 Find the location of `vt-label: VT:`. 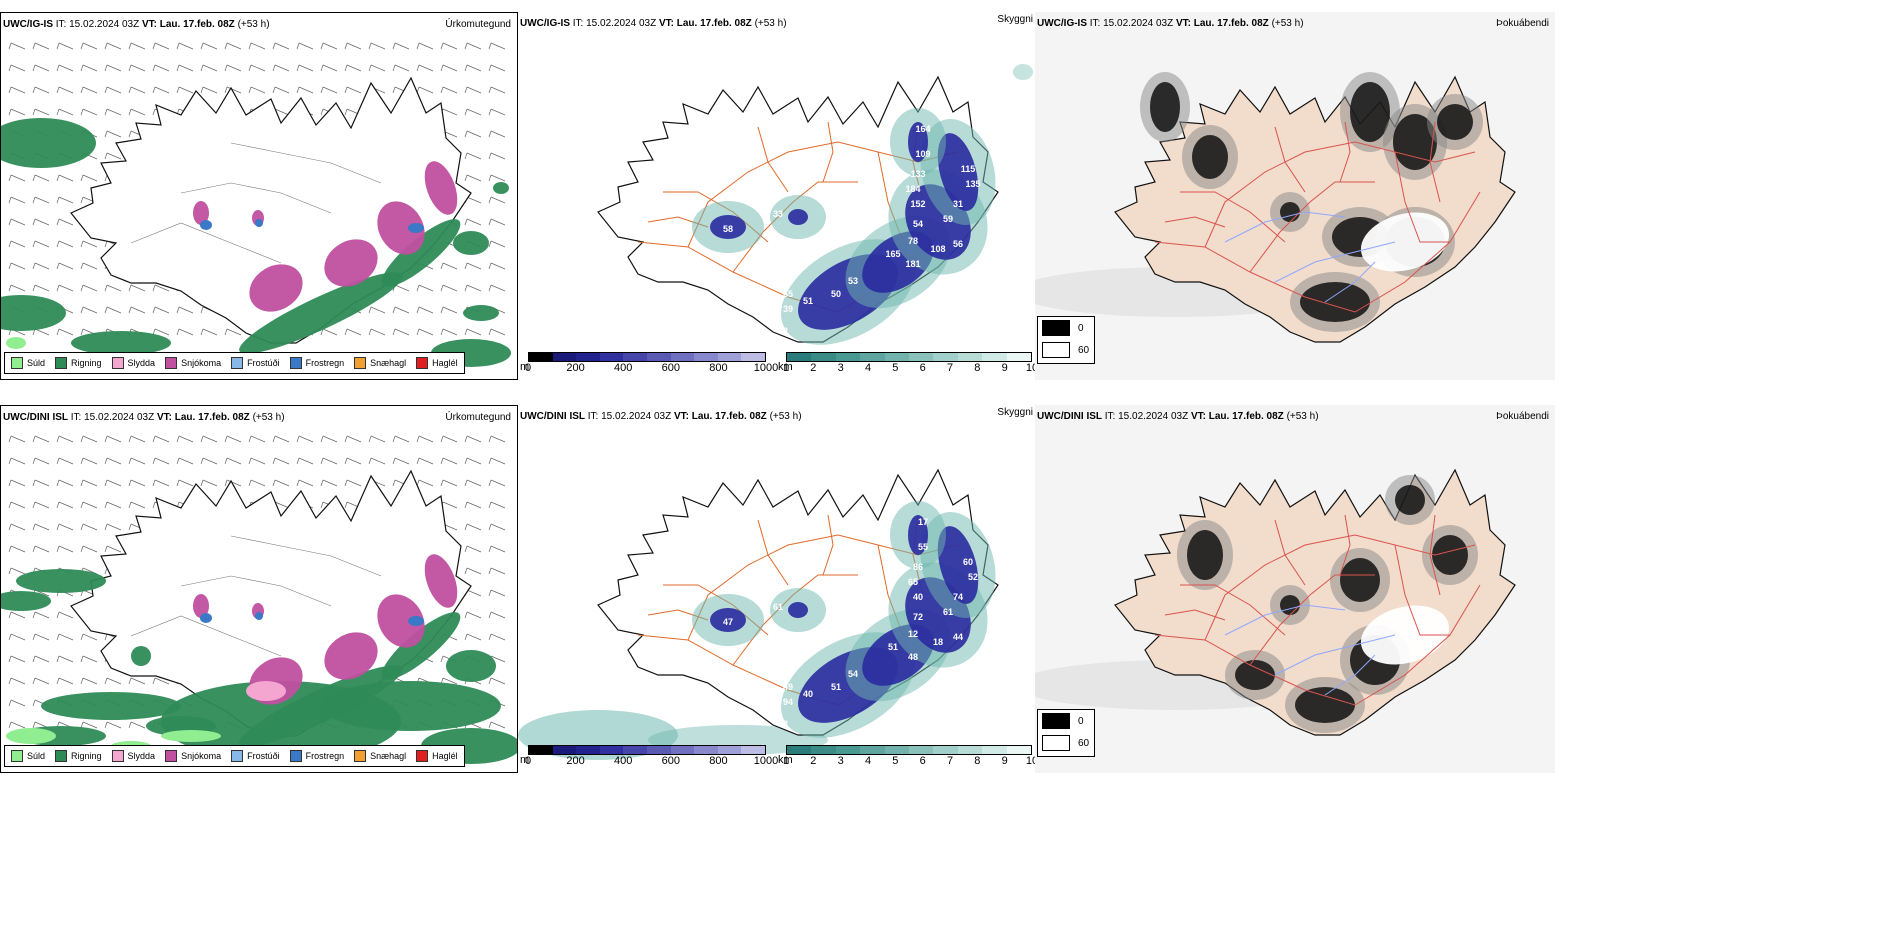

vt-label: VT: is located at coordinates (1198, 416).